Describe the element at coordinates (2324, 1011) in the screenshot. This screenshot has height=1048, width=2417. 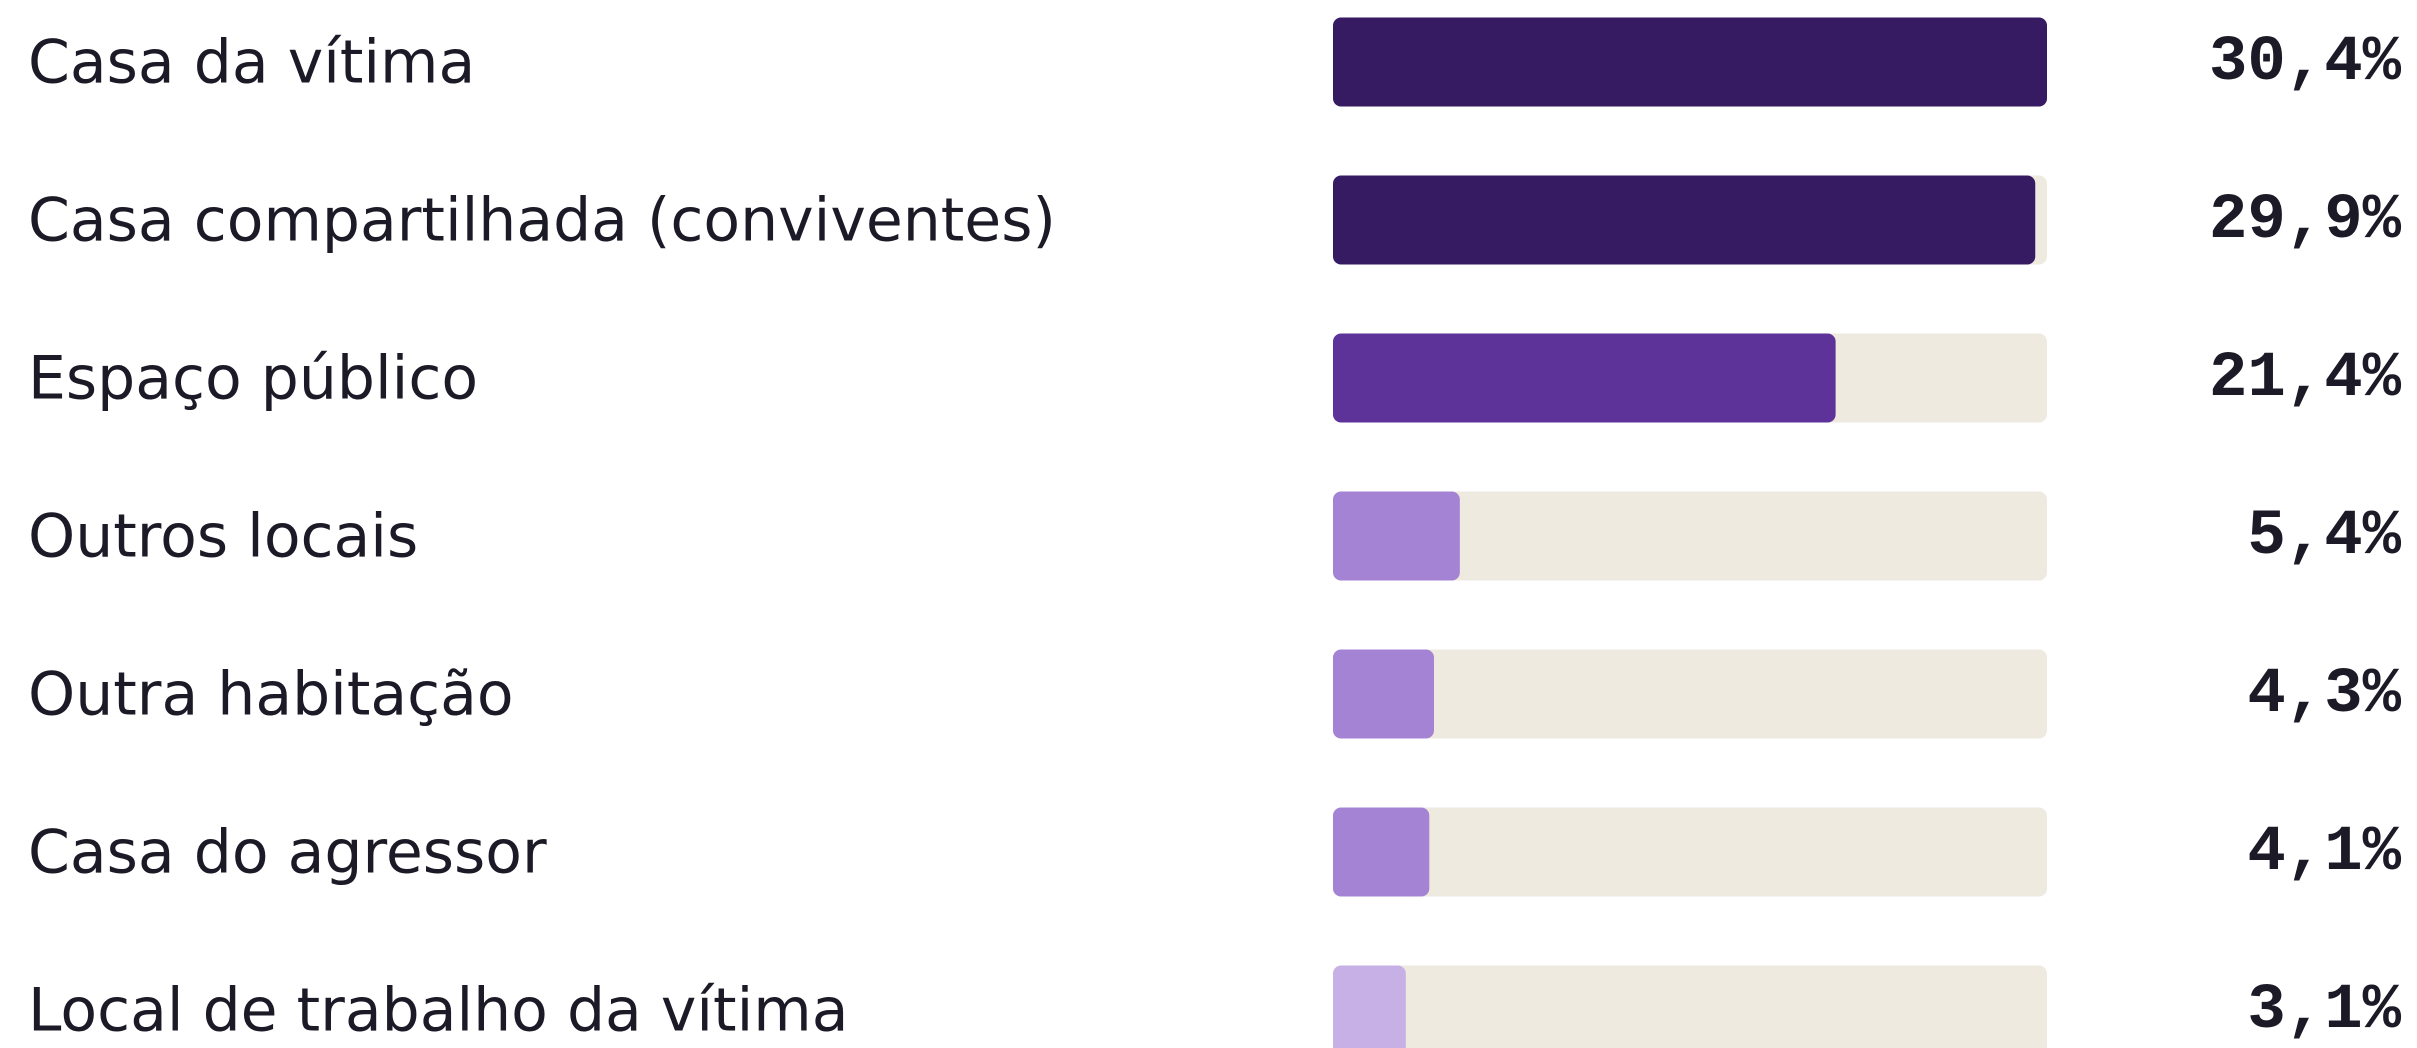
I see `value-label: 3,1%` at that location.